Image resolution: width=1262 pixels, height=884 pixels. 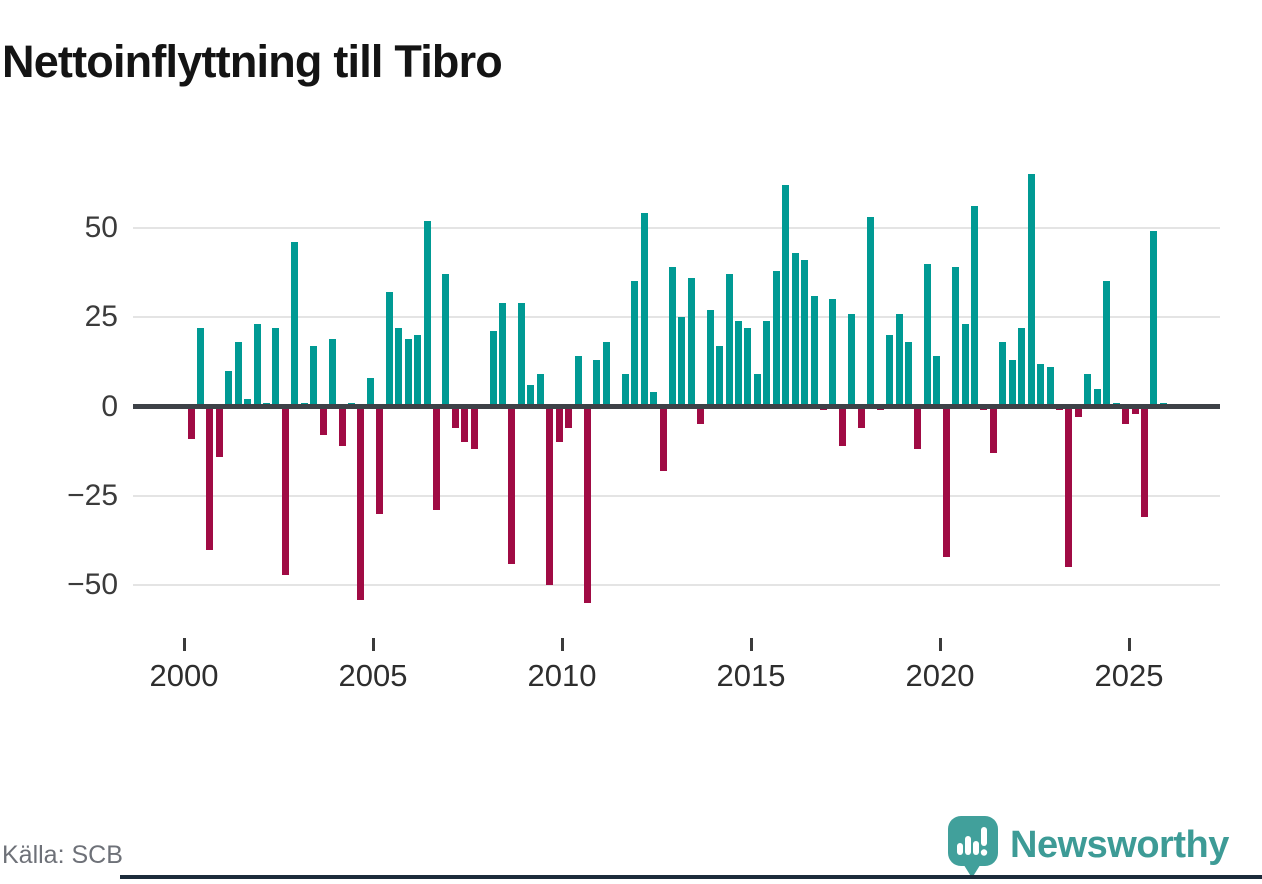 What do you see at coordinates (1135, 410) in the screenshot?
I see `bar-2025-q1` at bounding box center [1135, 410].